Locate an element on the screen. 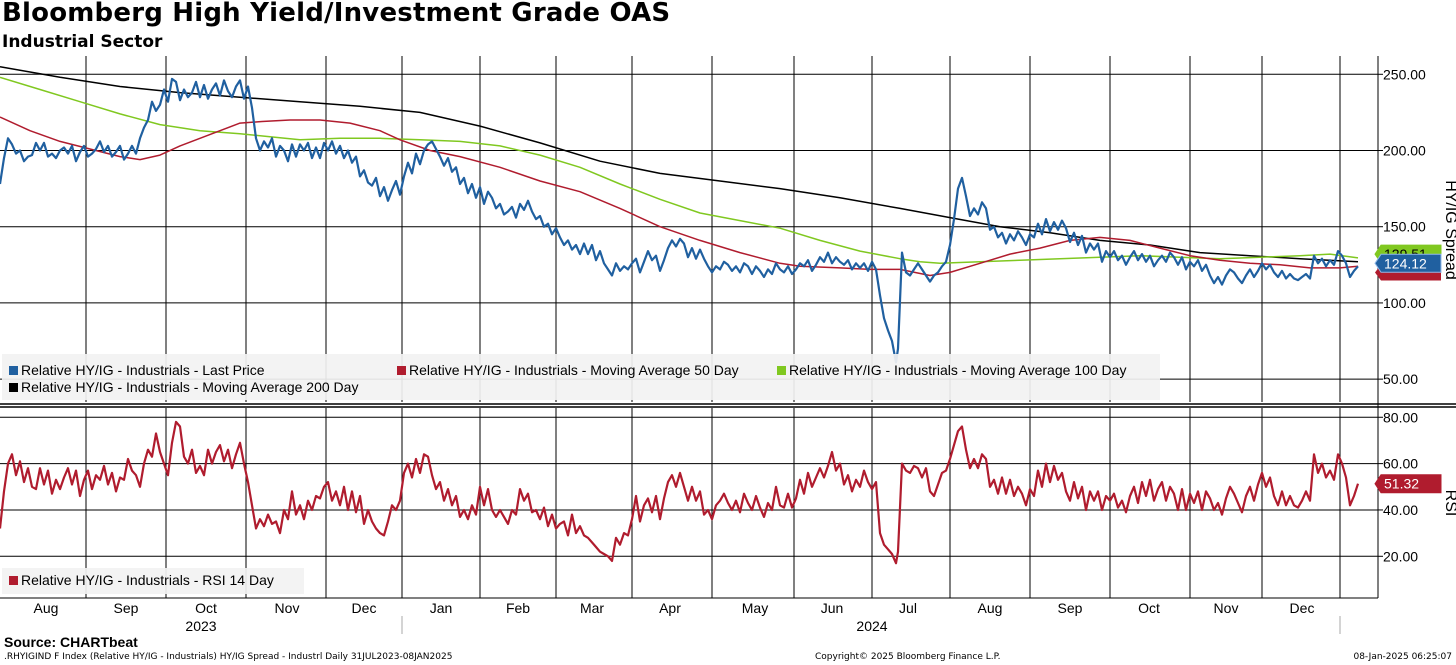  last-value-price: 124.12 is located at coordinates (1408, 263).